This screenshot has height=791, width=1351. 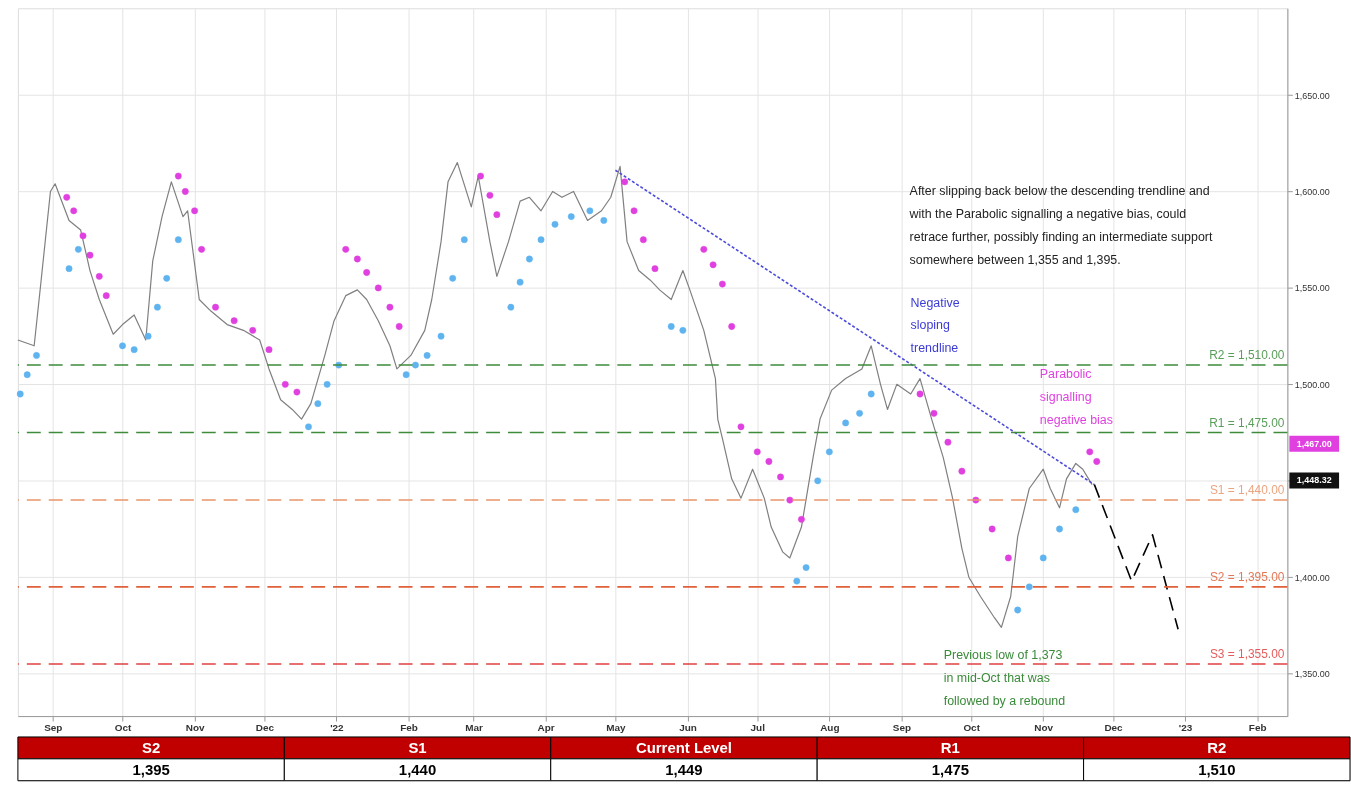 What do you see at coordinates (935, 325) in the screenshot?
I see `annotation: Negative sloping trendline` at bounding box center [935, 325].